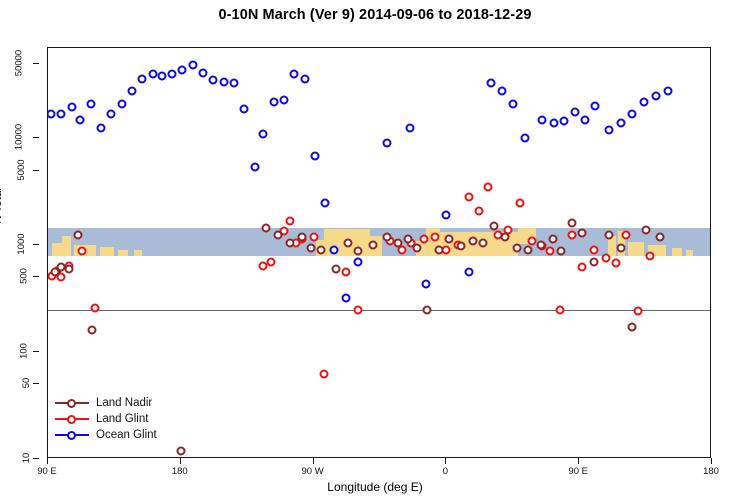 This screenshot has width=750, height=500. What do you see at coordinates (124, 403) in the screenshot?
I see `legend-label: Land Nadir` at bounding box center [124, 403].